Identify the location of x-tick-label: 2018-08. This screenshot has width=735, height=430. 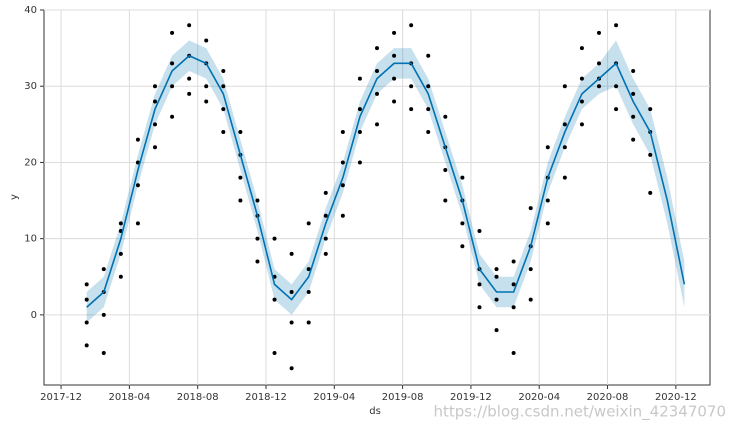
(198, 397).